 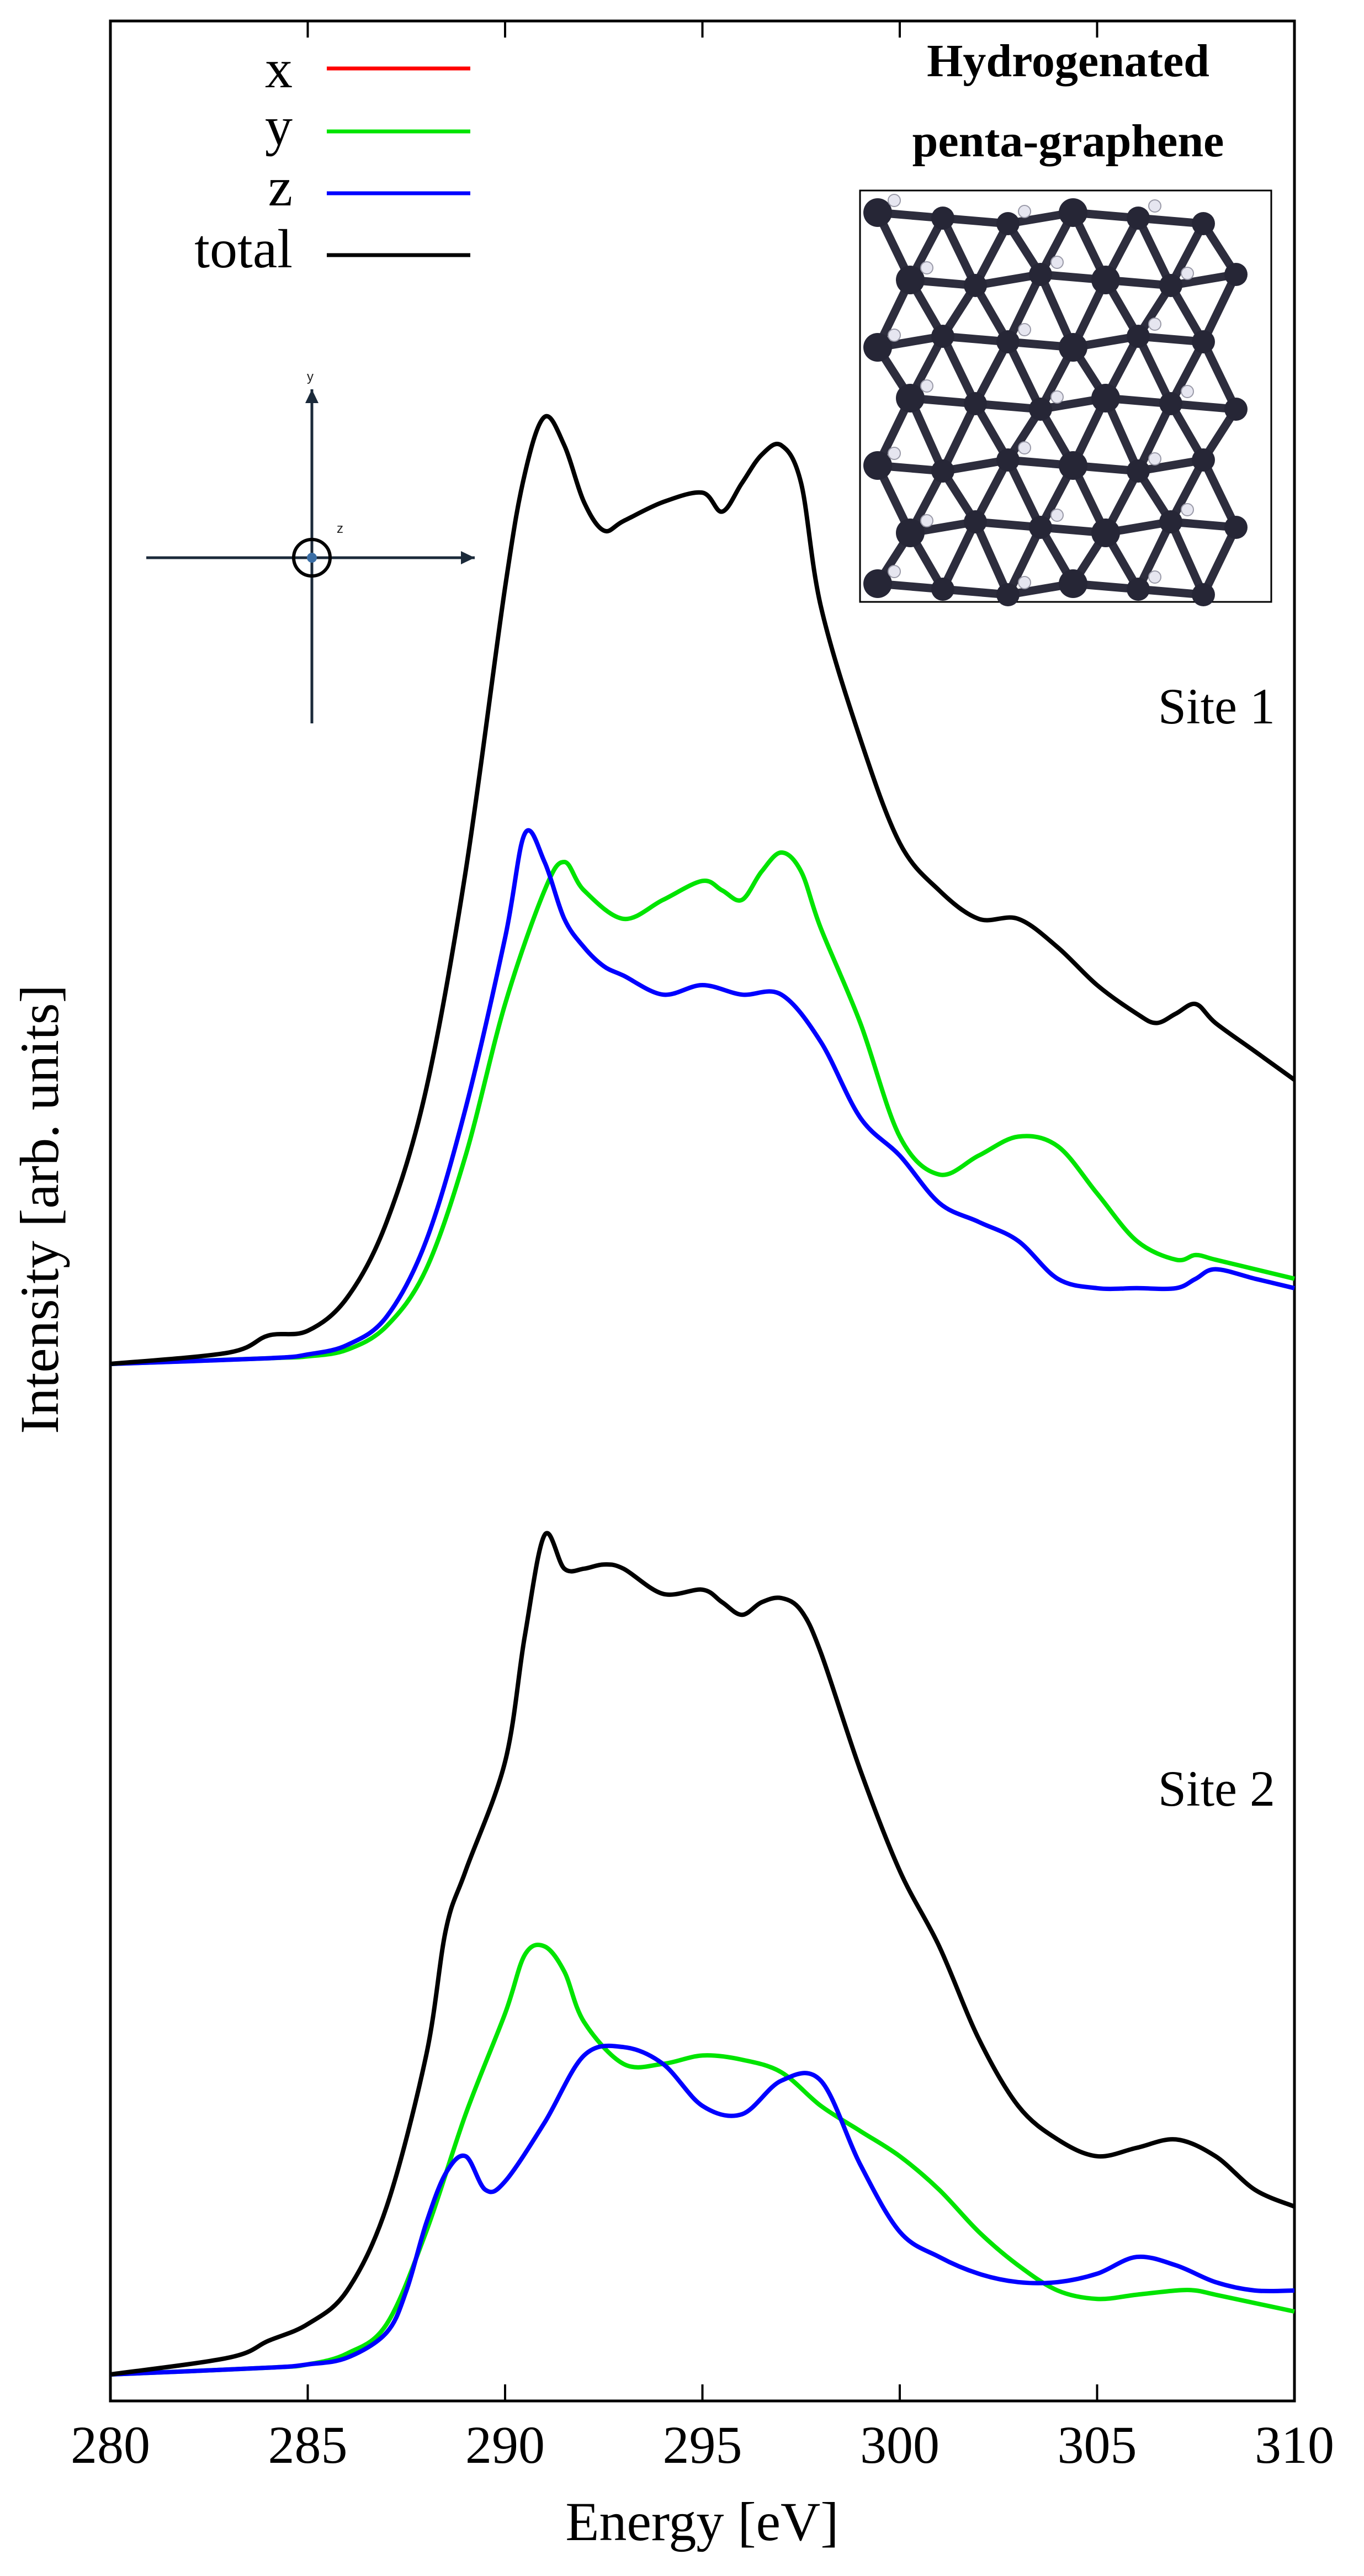 What do you see at coordinates (367, 68) in the screenshot?
I see `legend-item-x: x` at bounding box center [367, 68].